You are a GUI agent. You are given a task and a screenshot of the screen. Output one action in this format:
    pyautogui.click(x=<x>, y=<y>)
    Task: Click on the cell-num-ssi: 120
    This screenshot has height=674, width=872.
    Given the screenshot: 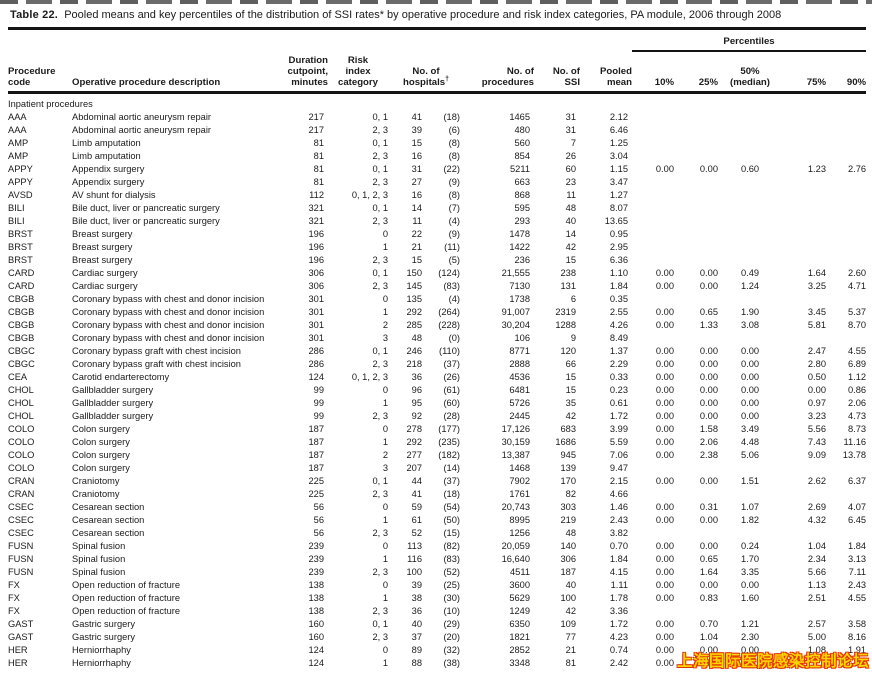 What is the action you would take?
    pyautogui.click(x=568, y=351)
    